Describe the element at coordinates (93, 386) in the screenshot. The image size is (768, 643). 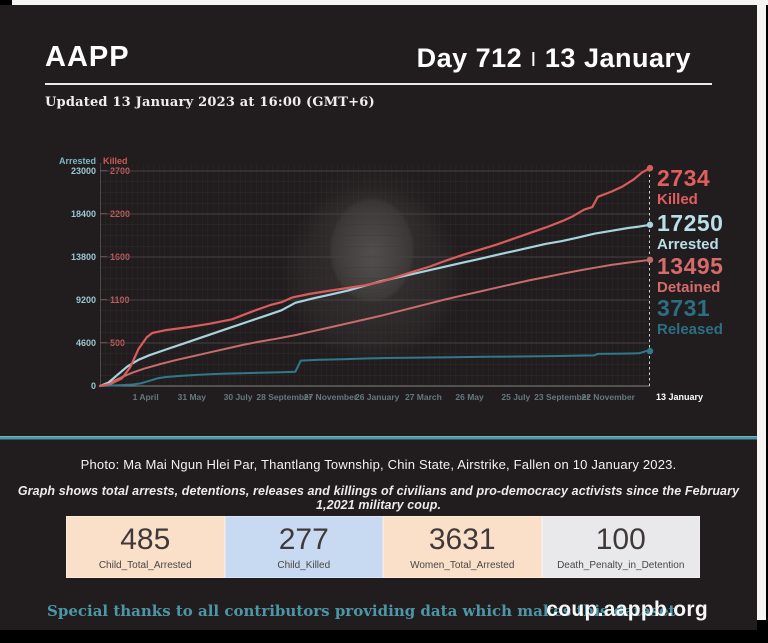
I see `arrested-tick: 0` at that location.